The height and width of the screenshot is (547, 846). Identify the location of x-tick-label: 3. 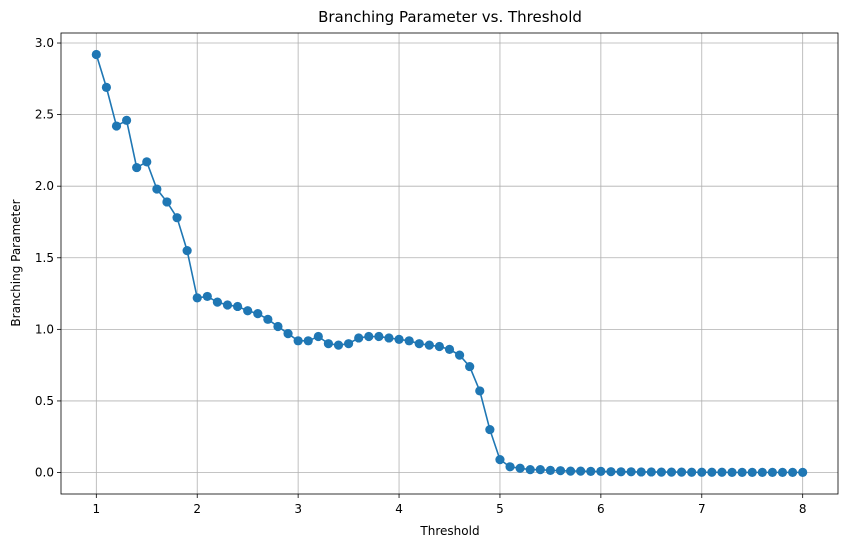
(298, 509).